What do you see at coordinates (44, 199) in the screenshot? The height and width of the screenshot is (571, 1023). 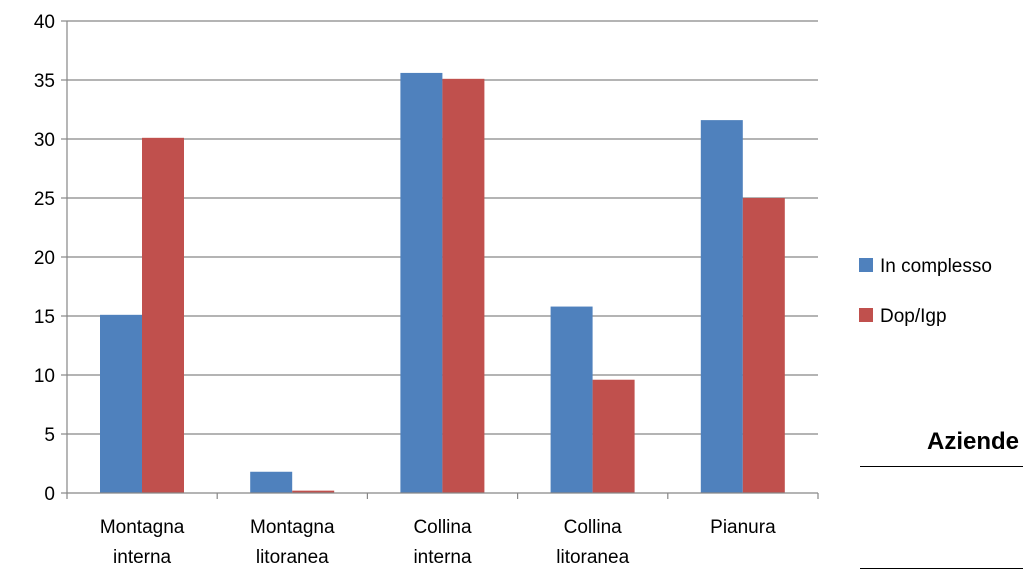 I see `y-tick-label: 25` at bounding box center [44, 199].